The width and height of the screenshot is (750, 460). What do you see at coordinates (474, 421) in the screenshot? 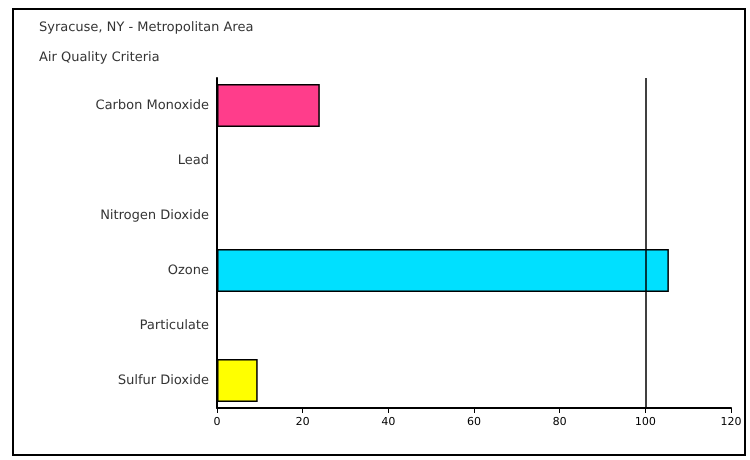
I see `x-tick-label: 60` at bounding box center [474, 421].